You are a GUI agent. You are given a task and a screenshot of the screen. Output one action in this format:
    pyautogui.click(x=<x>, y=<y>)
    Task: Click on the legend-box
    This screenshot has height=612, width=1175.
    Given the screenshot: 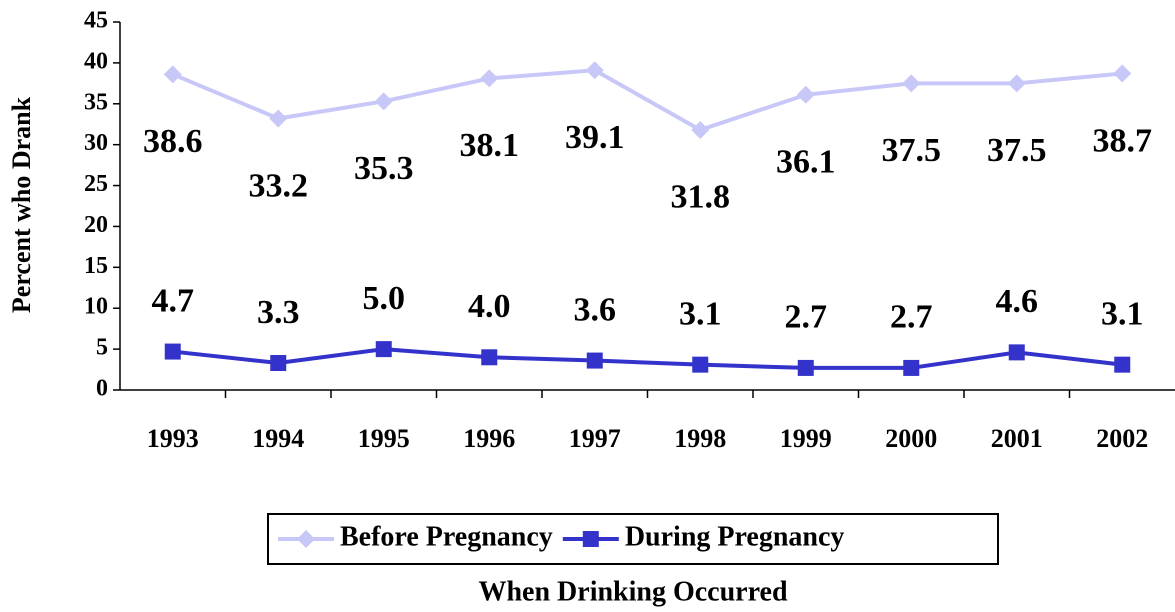 What is the action you would take?
    pyautogui.click(x=633, y=539)
    